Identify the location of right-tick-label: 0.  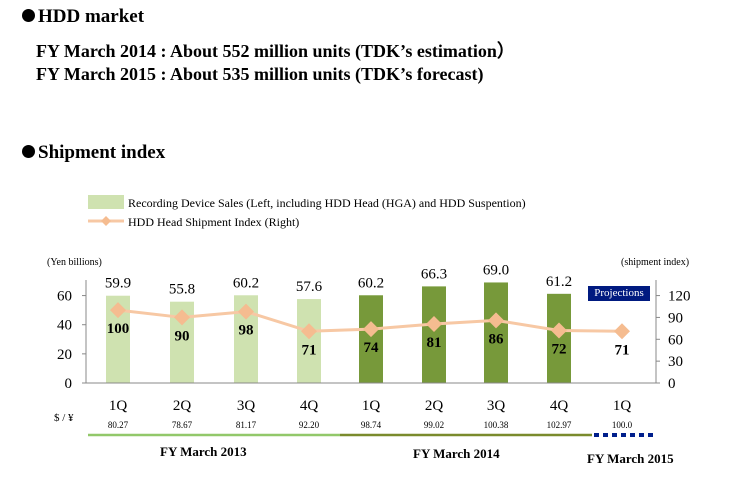
(672, 384).